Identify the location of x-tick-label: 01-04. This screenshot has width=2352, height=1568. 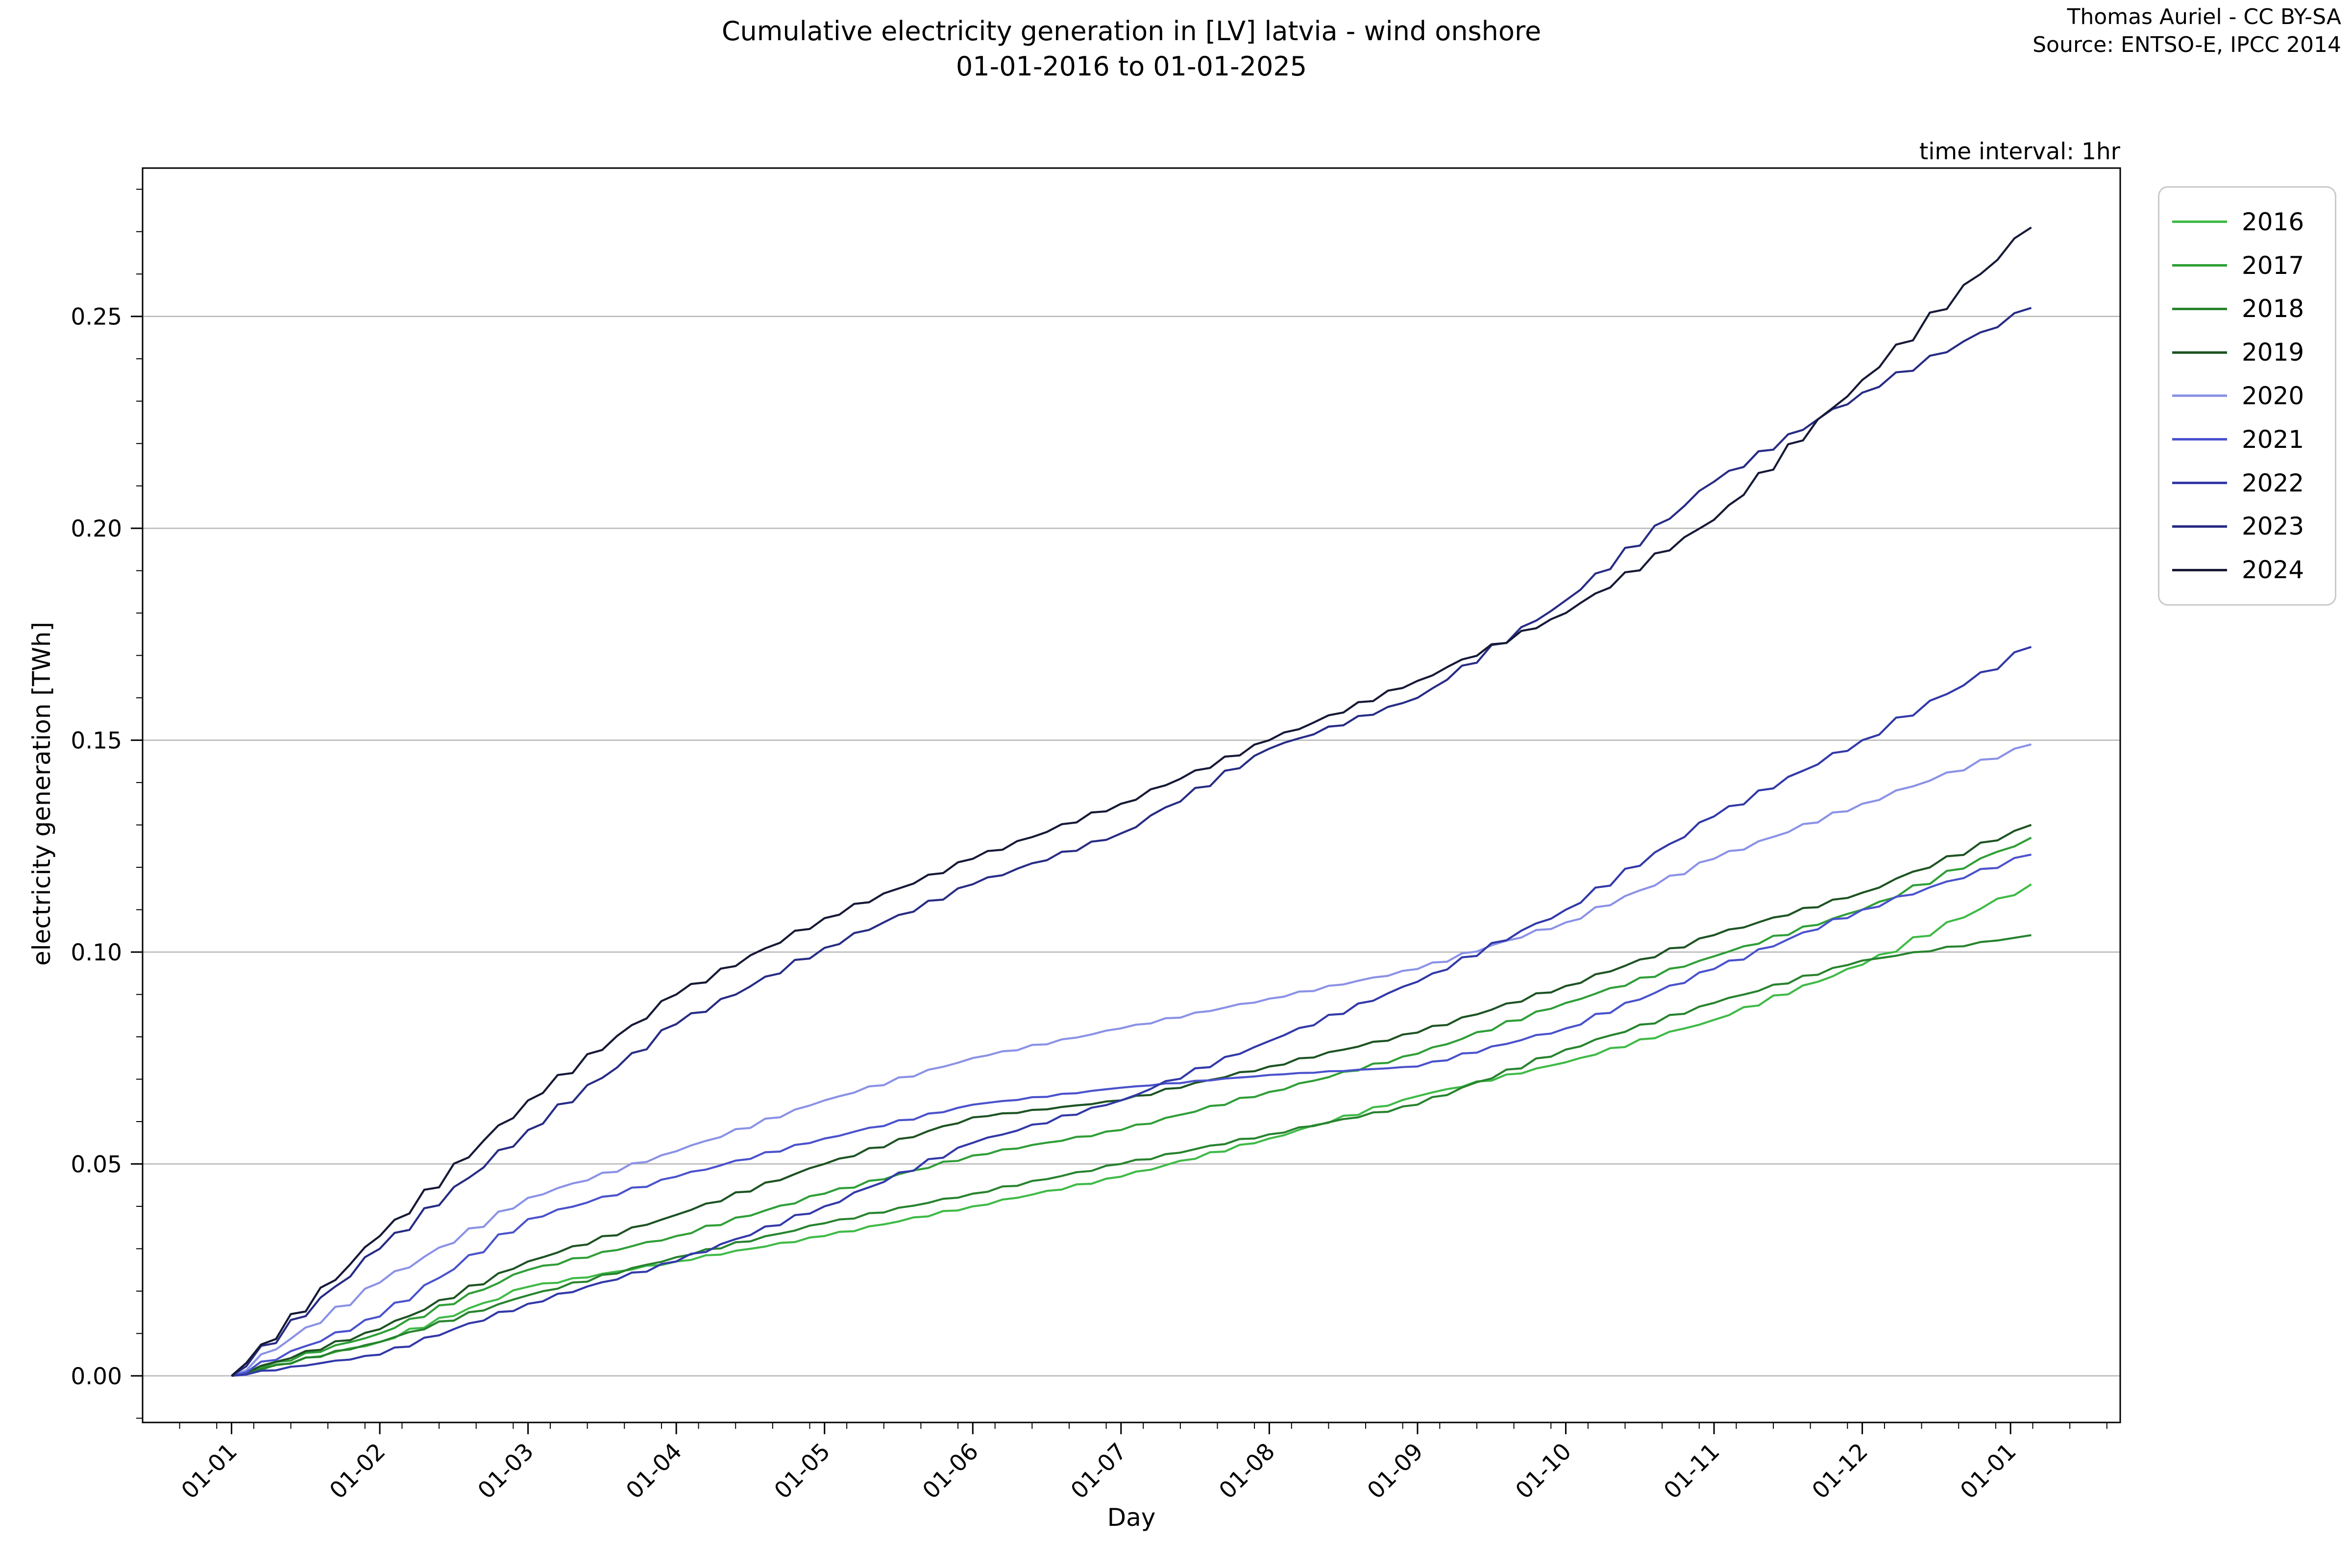
(654, 1471).